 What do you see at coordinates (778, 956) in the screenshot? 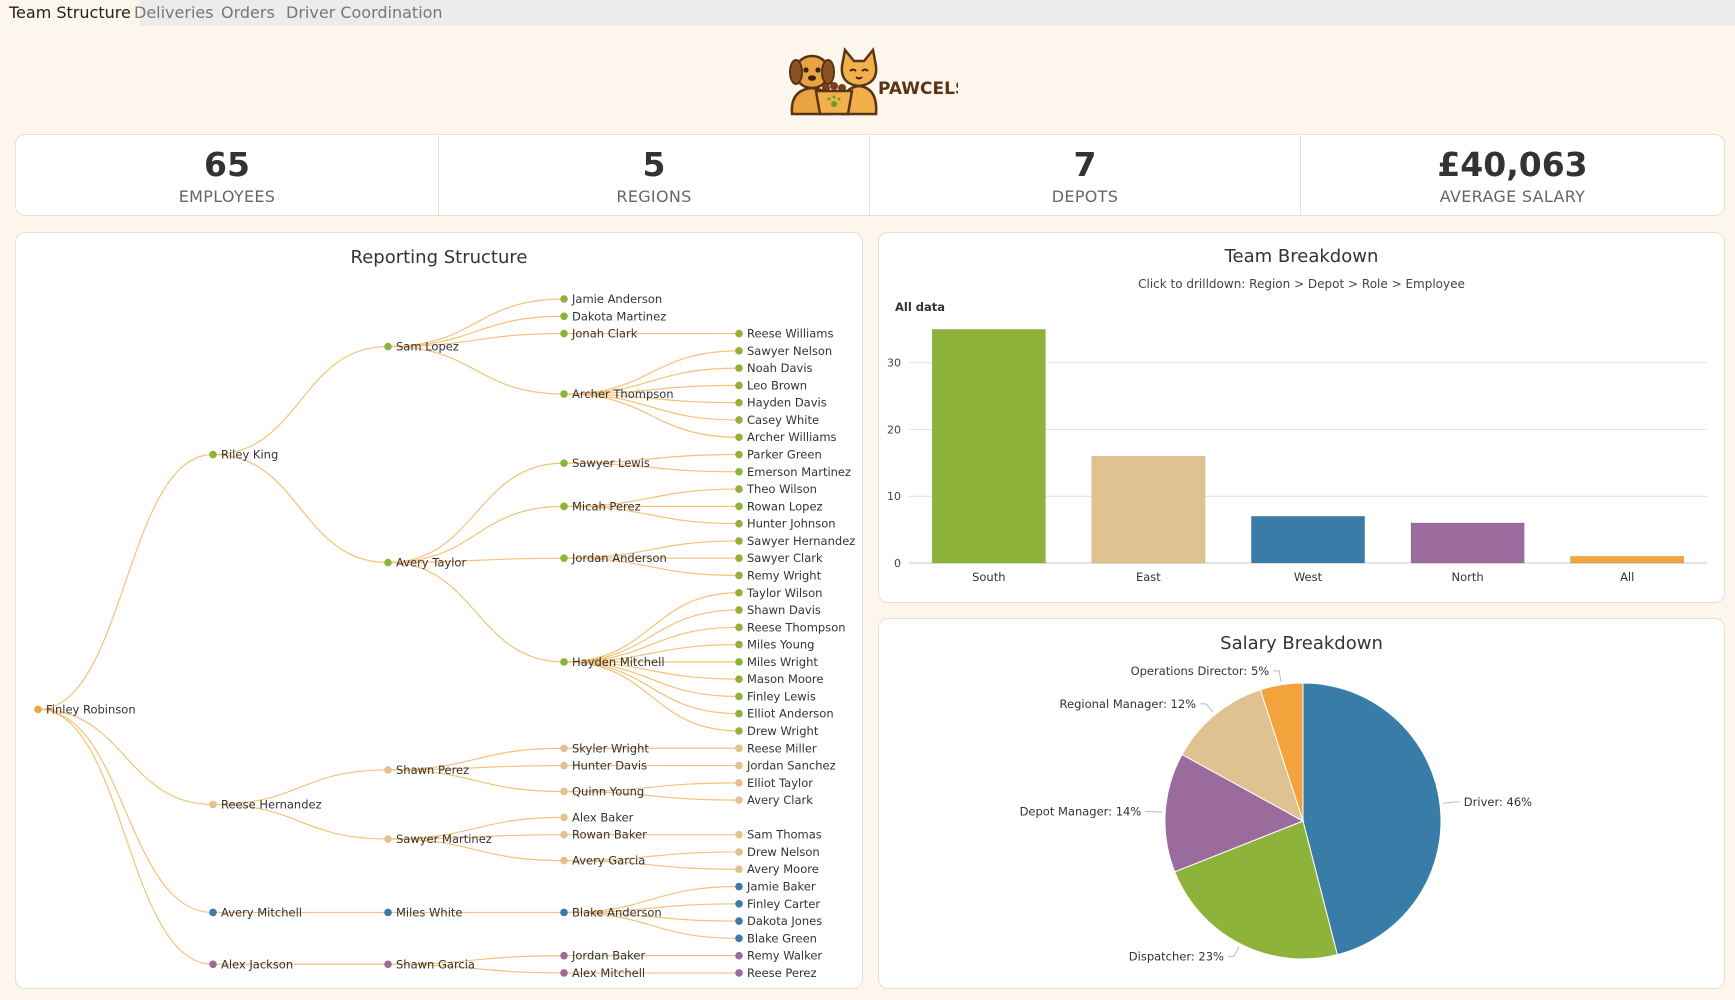
I see `tree-node-remy-walker: Remy Walker` at bounding box center [778, 956].